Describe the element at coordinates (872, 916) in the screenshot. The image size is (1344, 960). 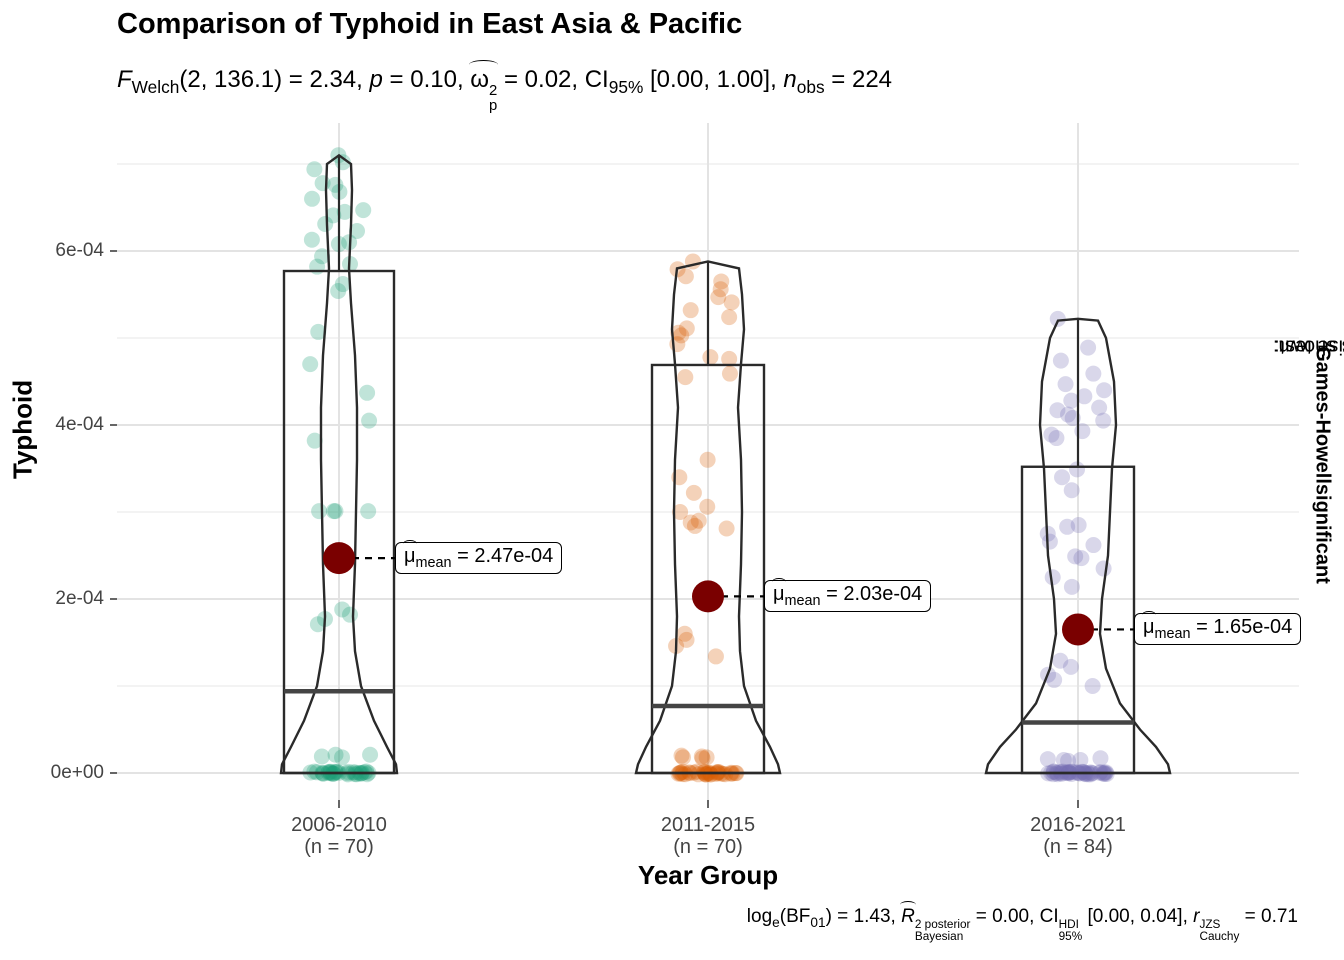
I see `caption-bf: 1.43` at that location.